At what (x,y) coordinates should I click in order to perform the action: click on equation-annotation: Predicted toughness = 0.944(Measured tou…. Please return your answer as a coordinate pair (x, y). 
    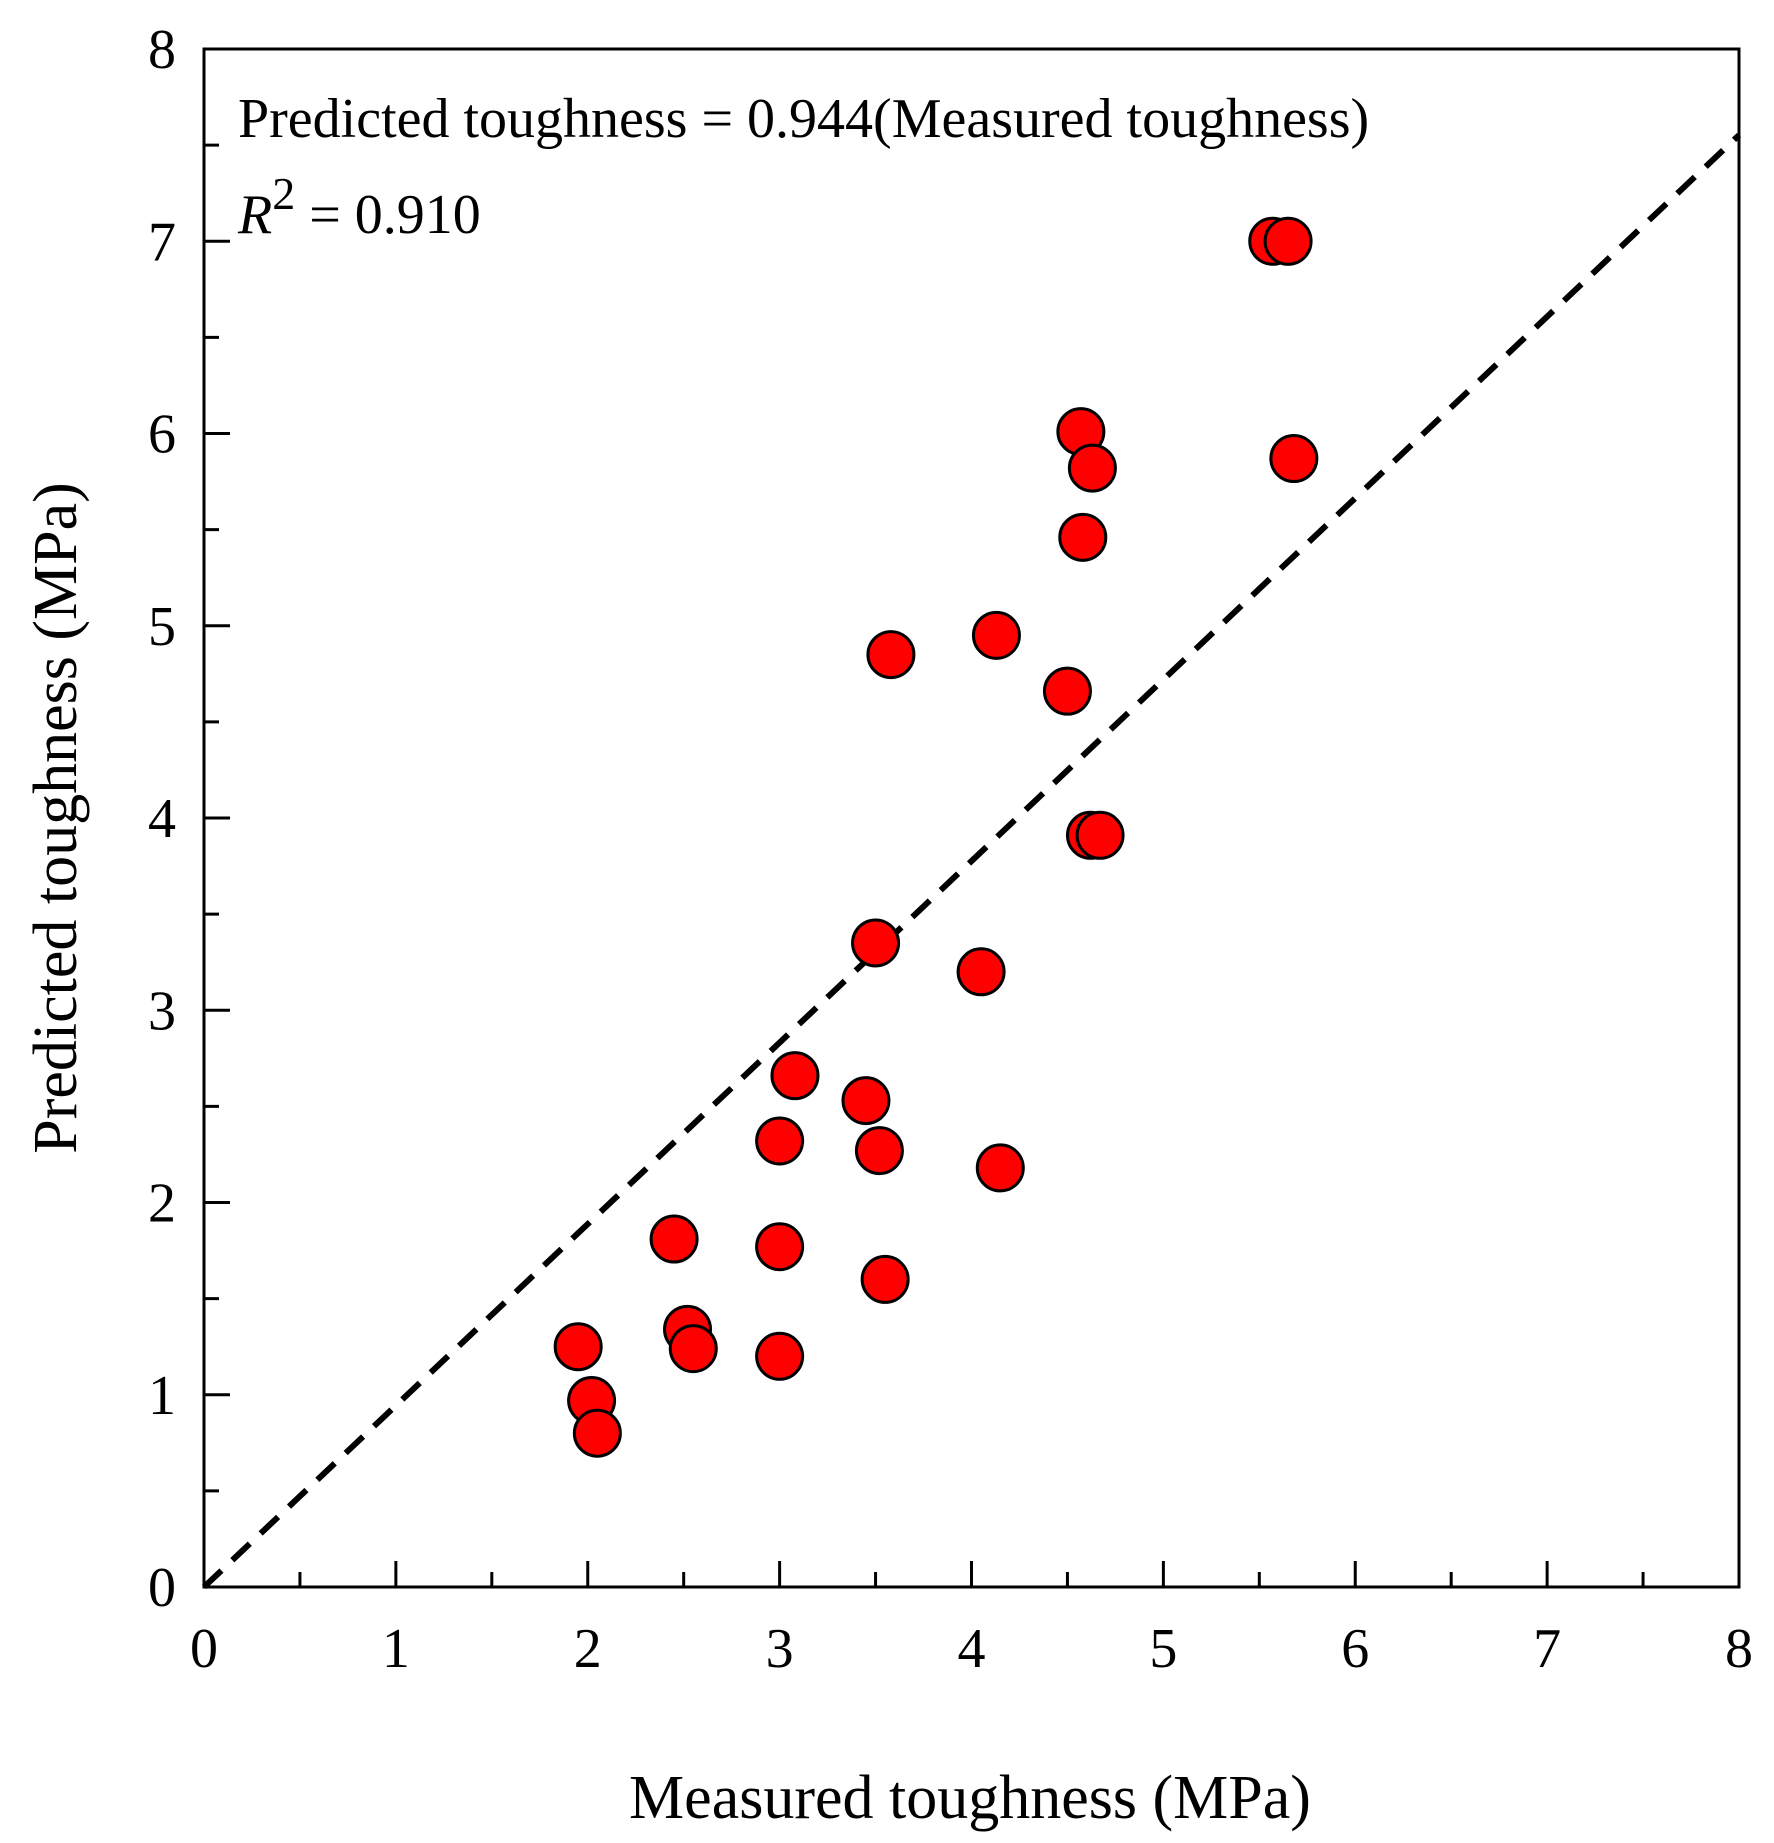
    Looking at the image, I should click on (803, 119).